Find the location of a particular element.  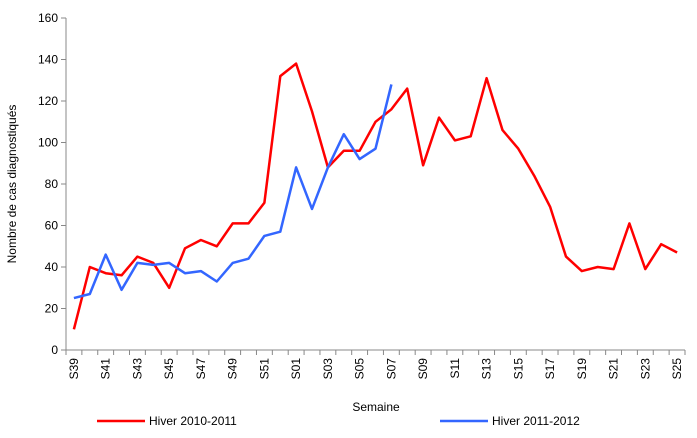

x-tick-label: S45 is located at coordinates (169, 369).